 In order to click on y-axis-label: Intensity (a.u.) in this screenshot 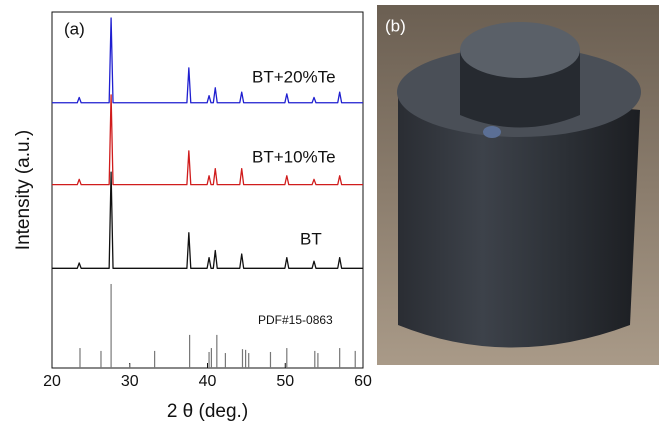, I will do `click(23, 190)`.